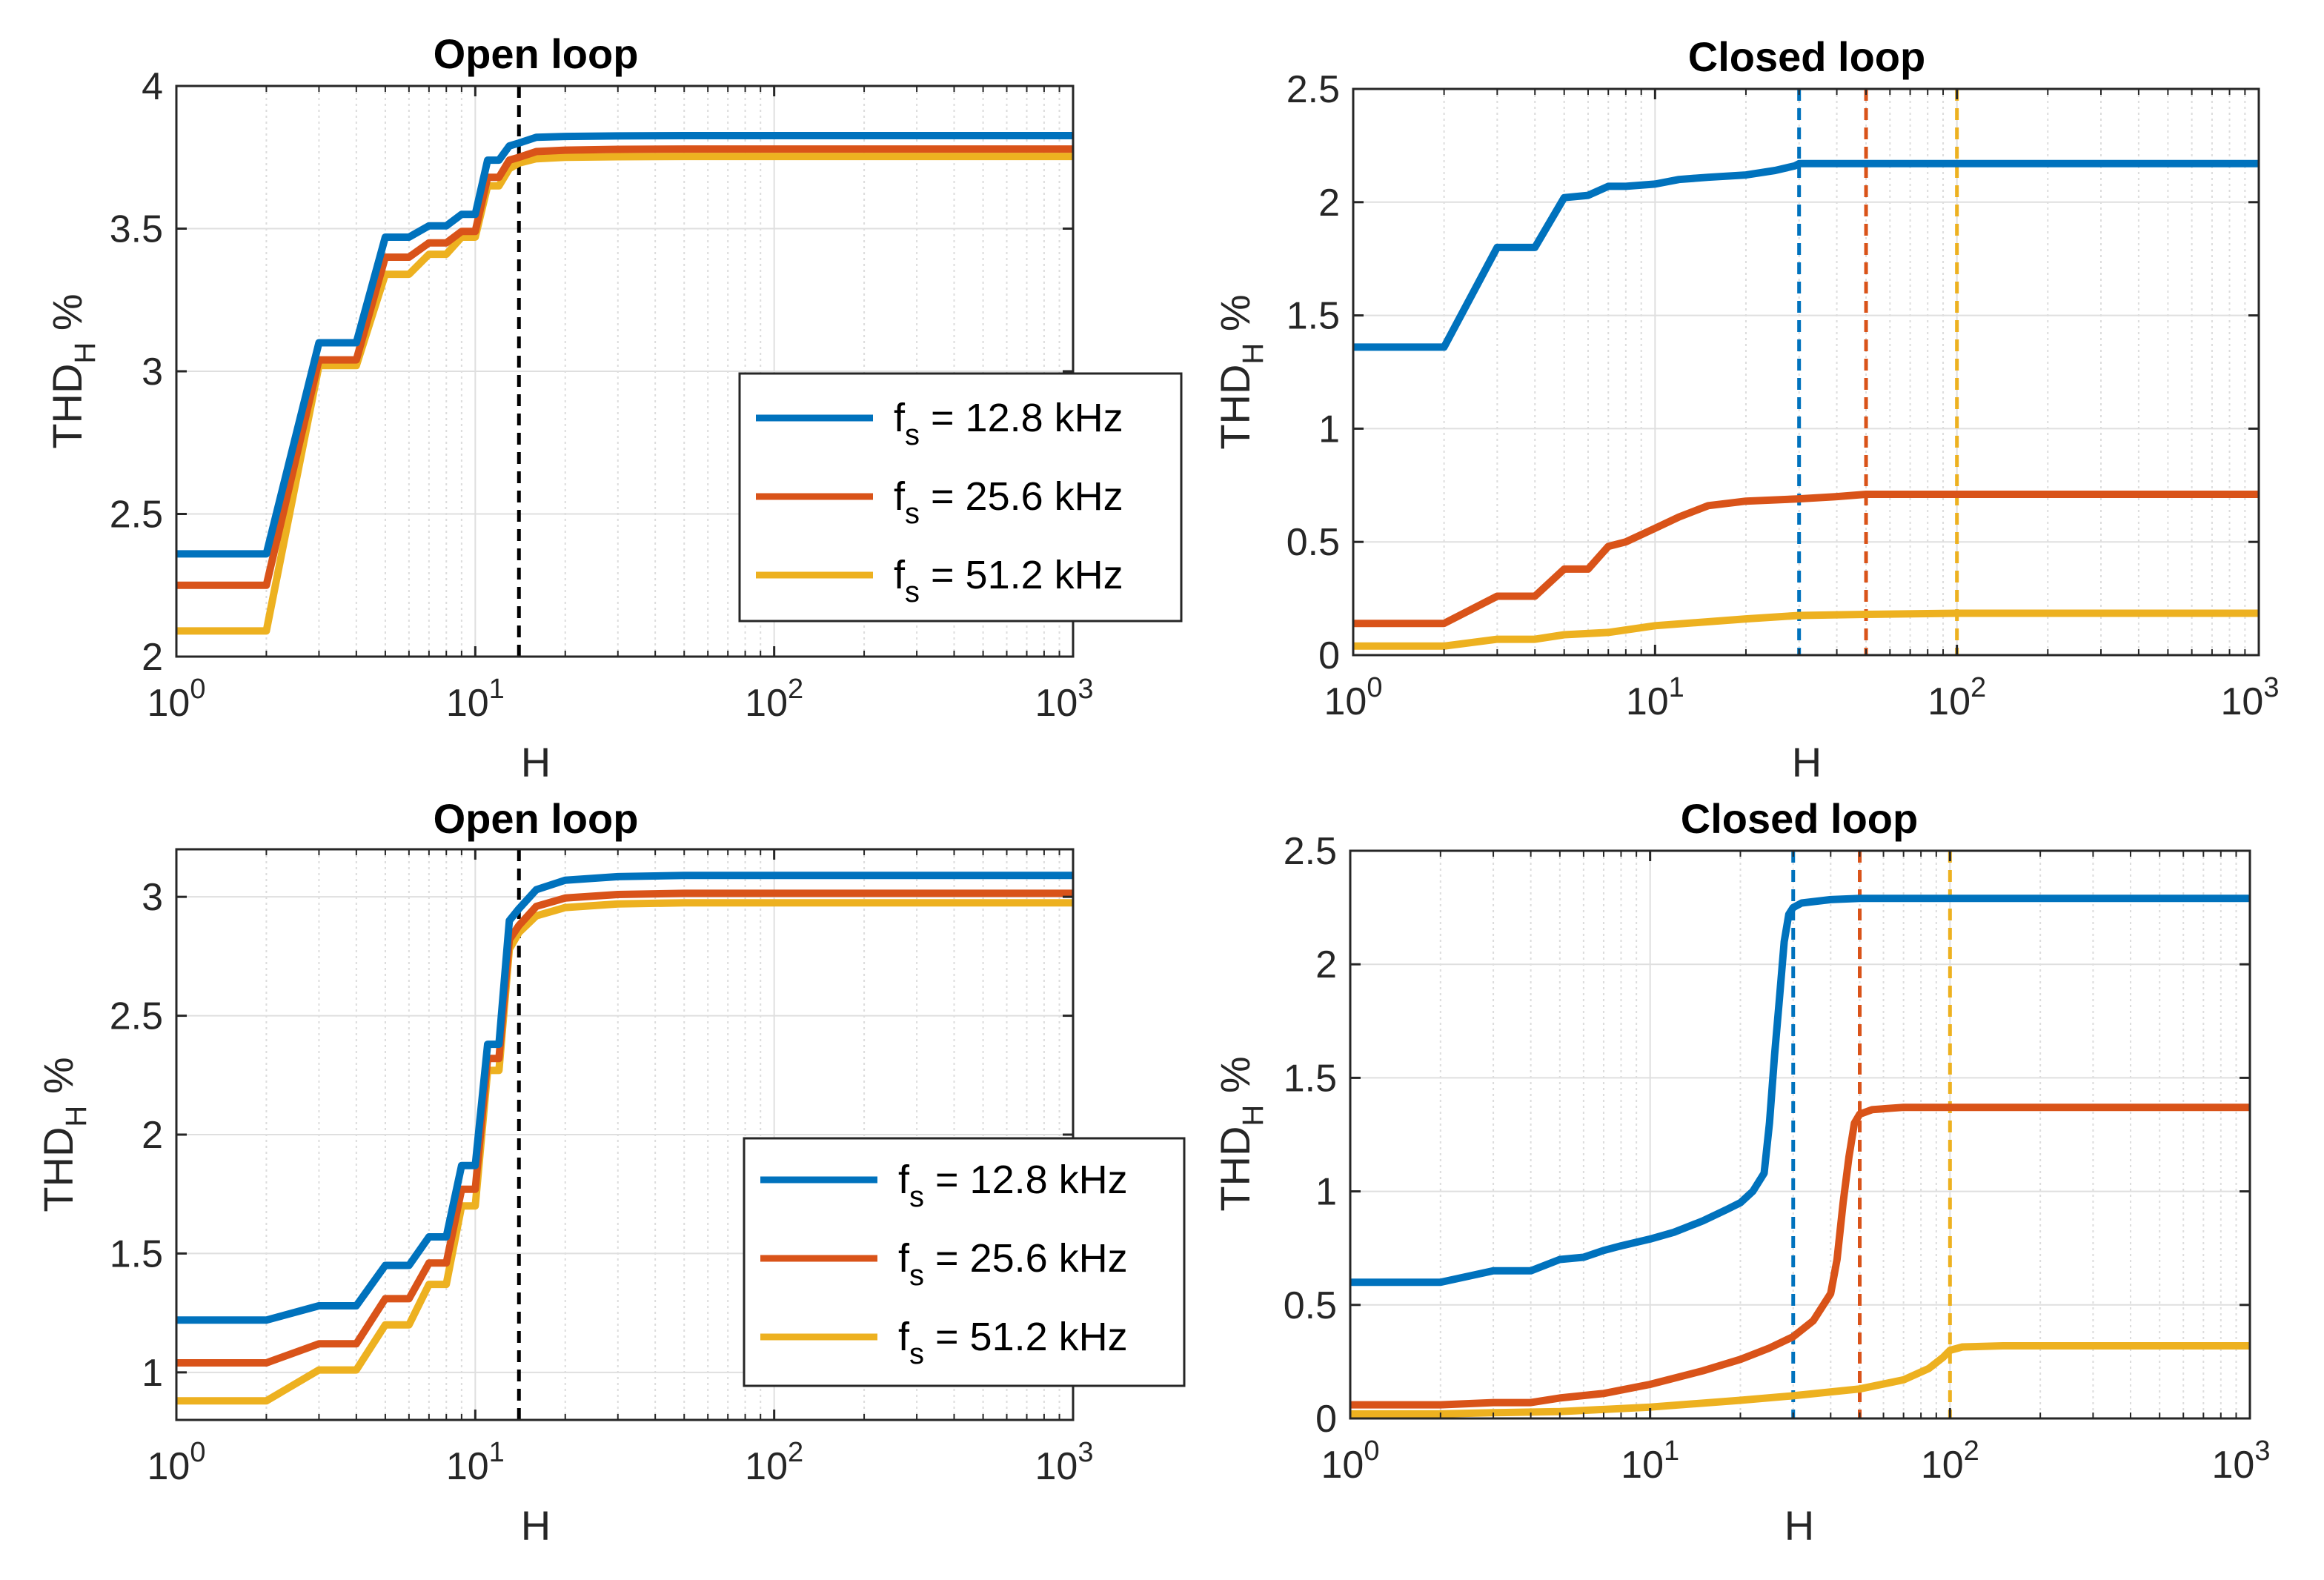 Image resolution: width=2324 pixels, height=1580 pixels. I want to click on legend-entry-fs-51-2: fs = 51.2 kHz, so click(939, 581).